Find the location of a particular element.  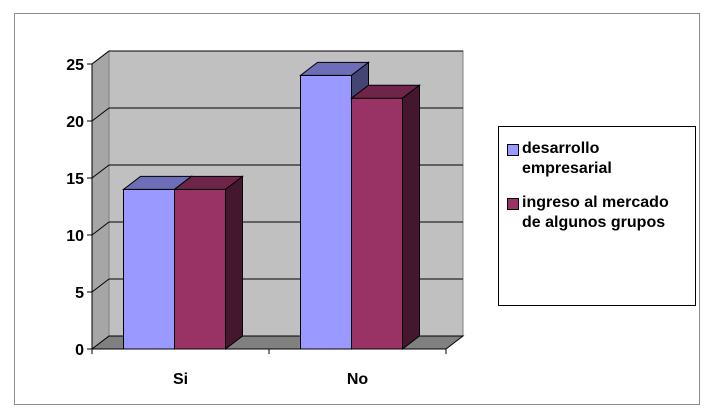

y-tick-label: 5 is located at coordinates (79, 293).